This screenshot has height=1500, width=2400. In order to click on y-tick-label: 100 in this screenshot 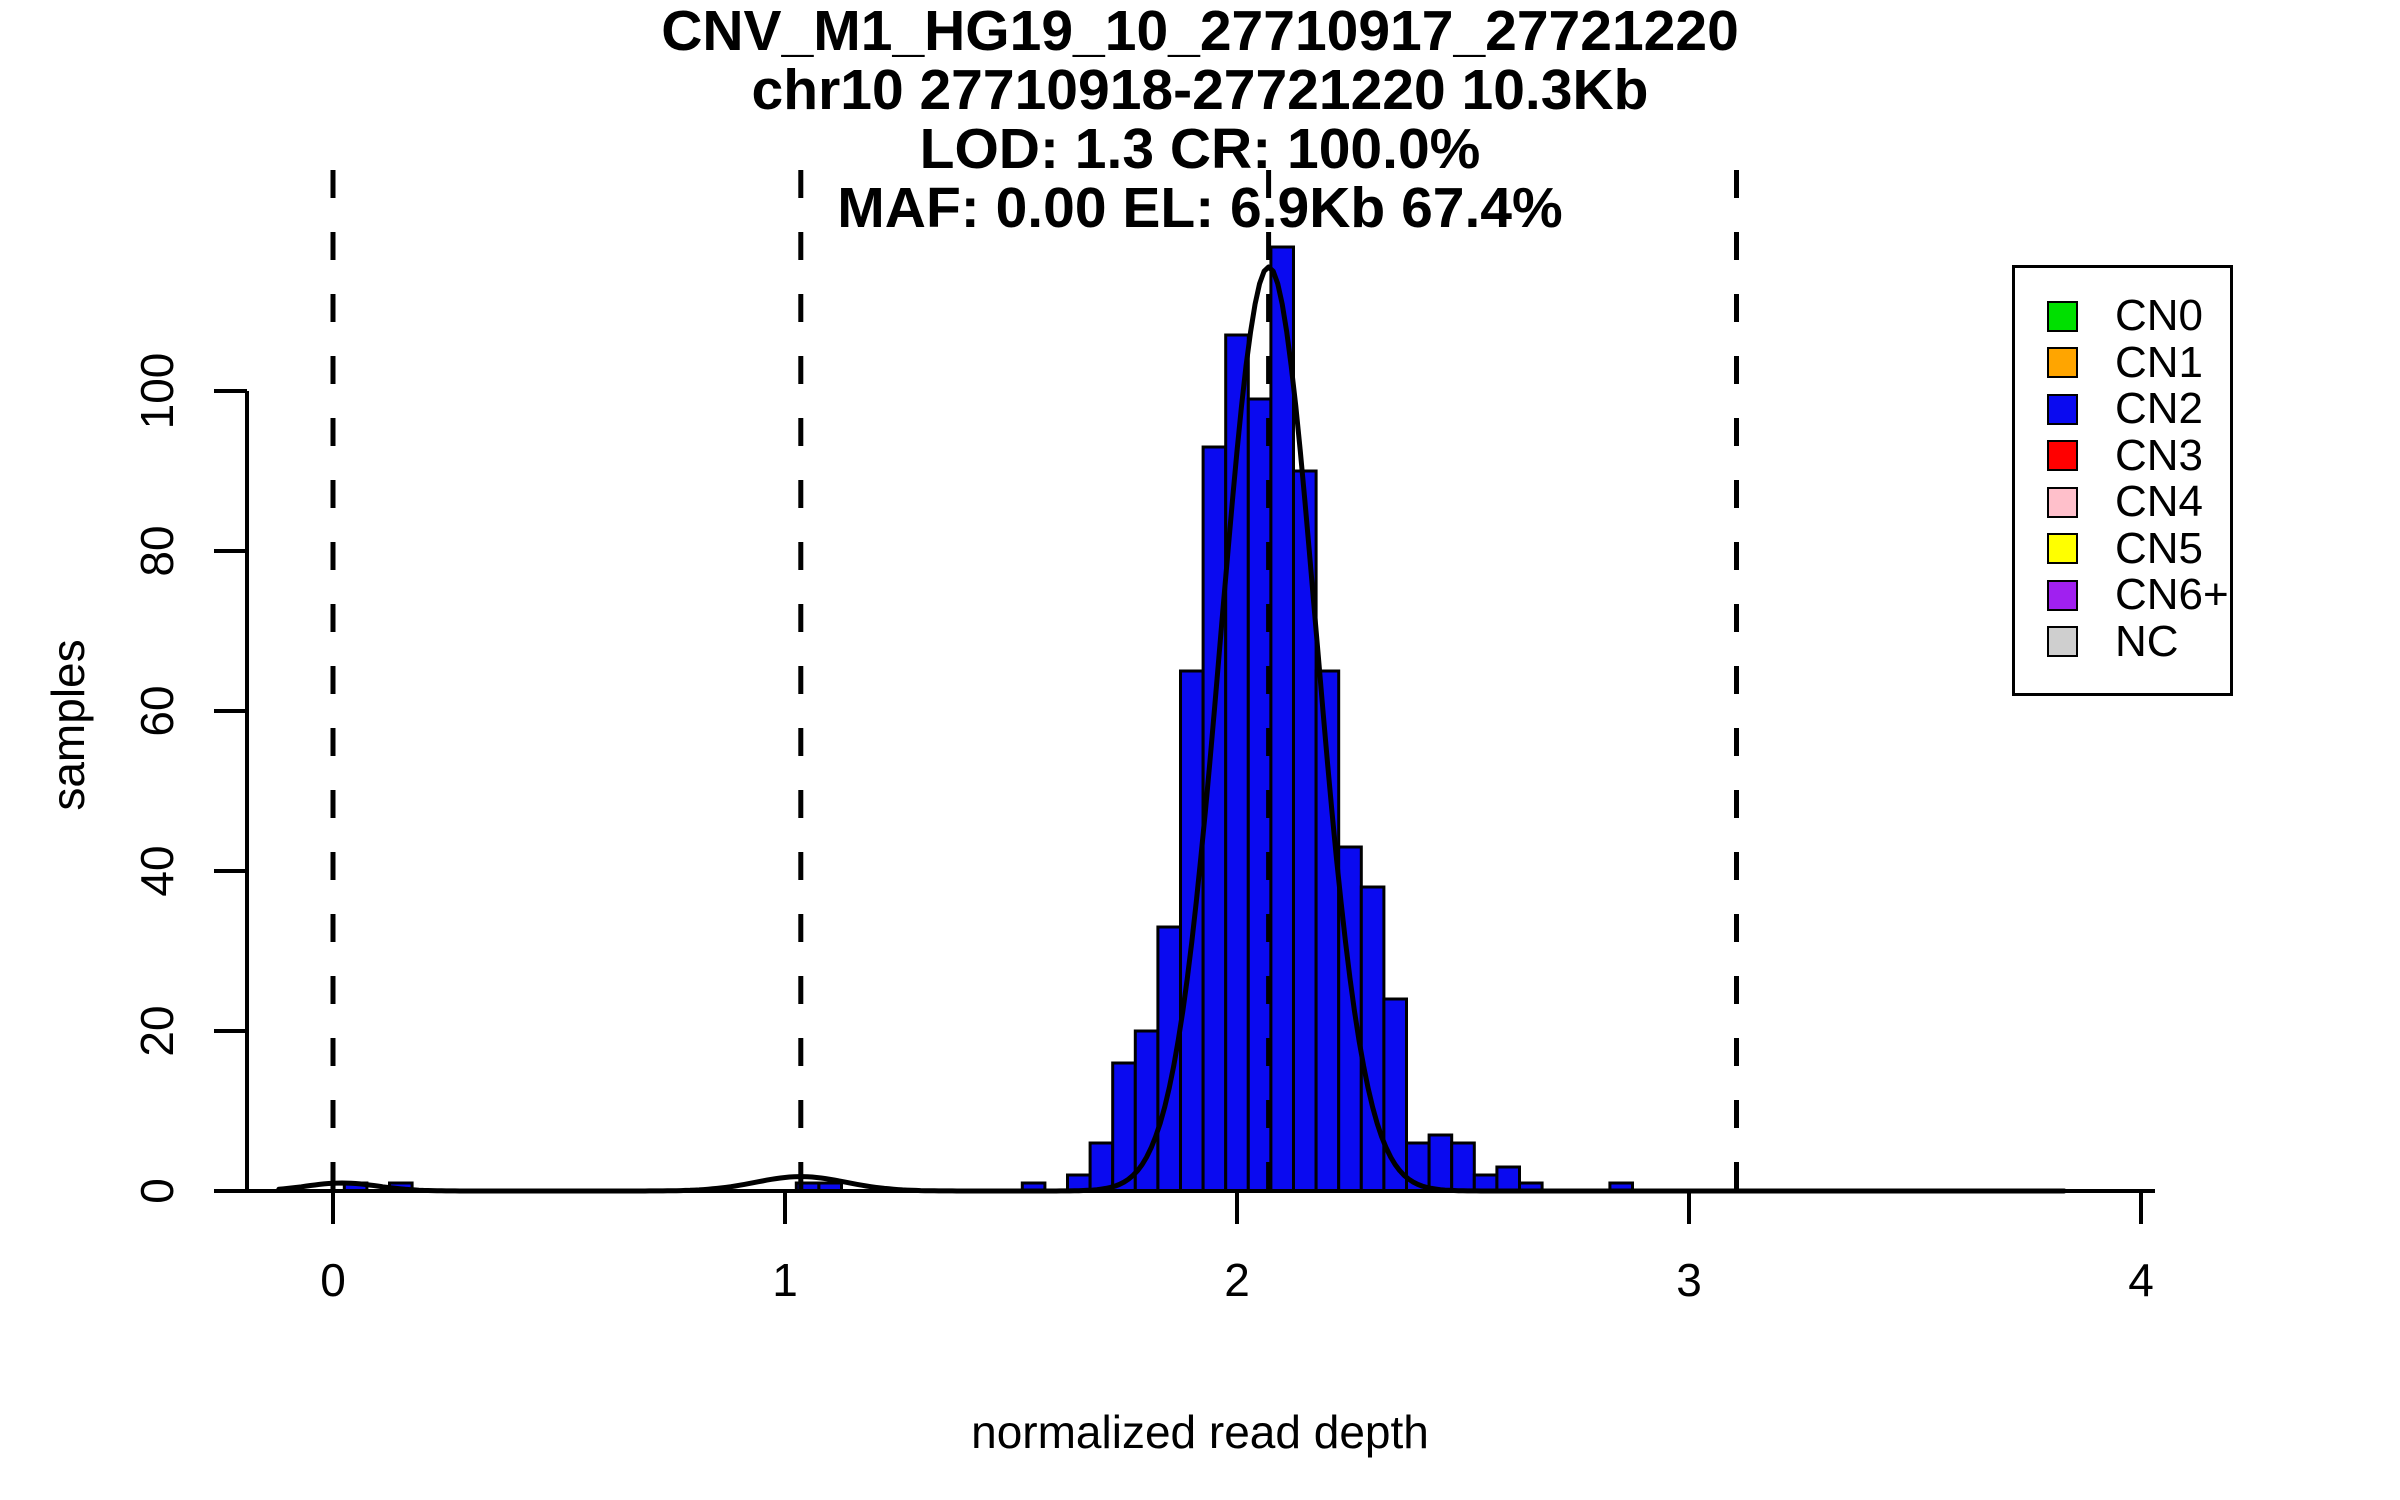, I will do `click(157, 391)`.